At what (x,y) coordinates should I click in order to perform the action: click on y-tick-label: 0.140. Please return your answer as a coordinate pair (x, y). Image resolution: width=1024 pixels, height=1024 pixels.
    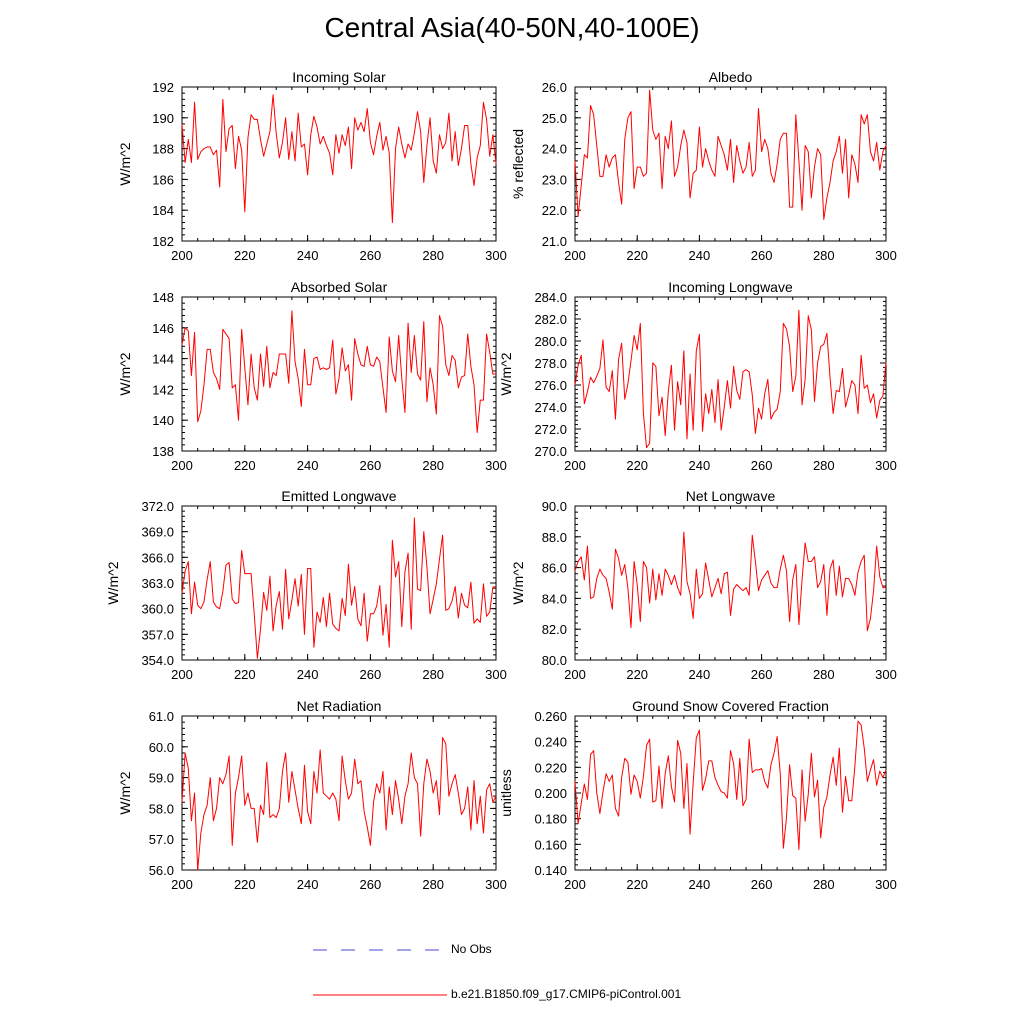
    Looking at the image, I should click on (550, 870).